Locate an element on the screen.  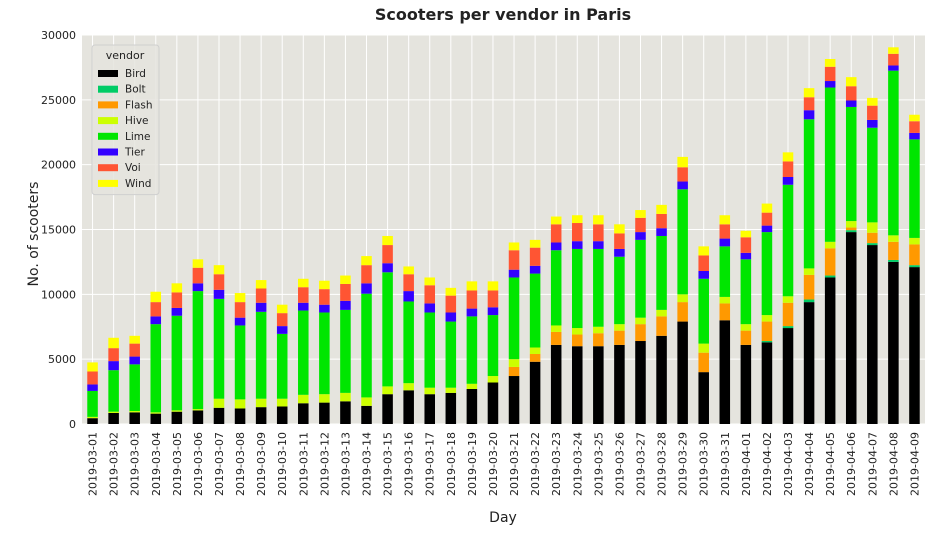
legend-label-bird: Bird is located at coordinates (135, 74).